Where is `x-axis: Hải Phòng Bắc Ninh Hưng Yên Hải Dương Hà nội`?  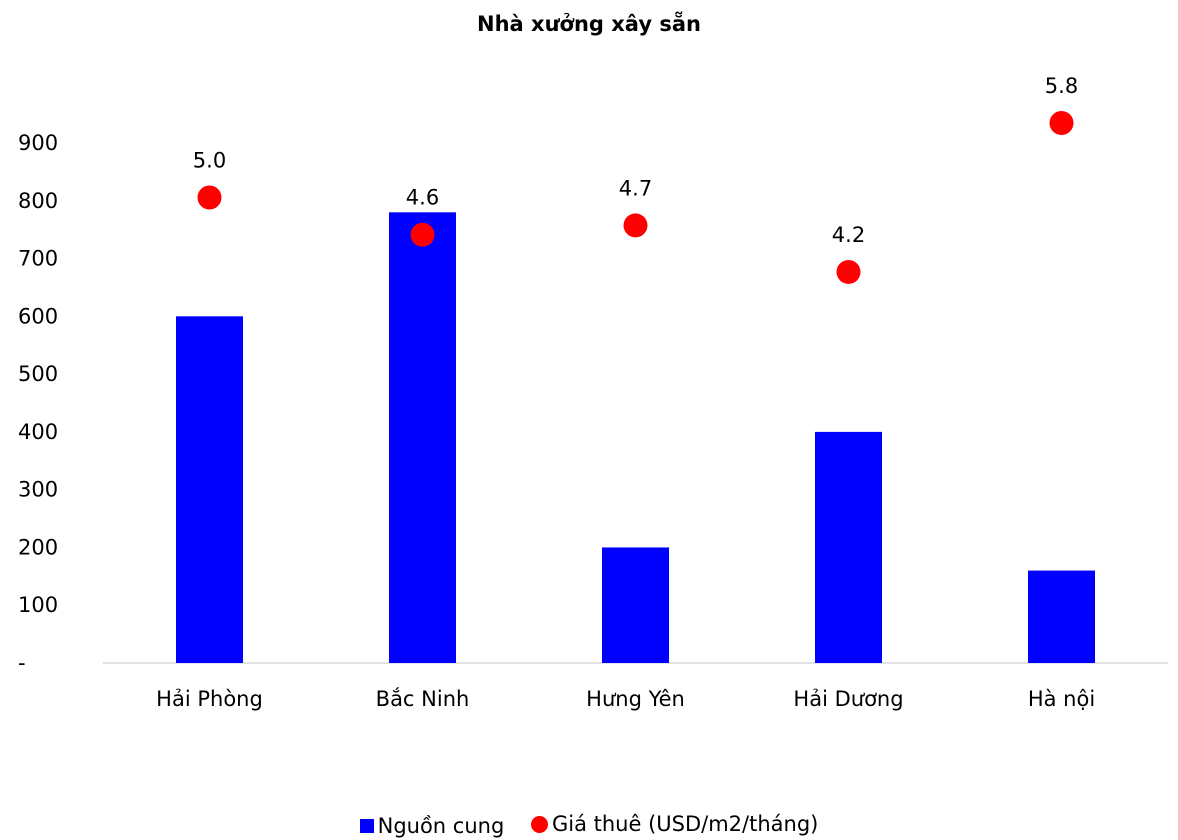 x-axis: Hải Phòng Bắc Ninh Hưng Yên Hải Dương Hà nội is located at coordinates (625, 699).